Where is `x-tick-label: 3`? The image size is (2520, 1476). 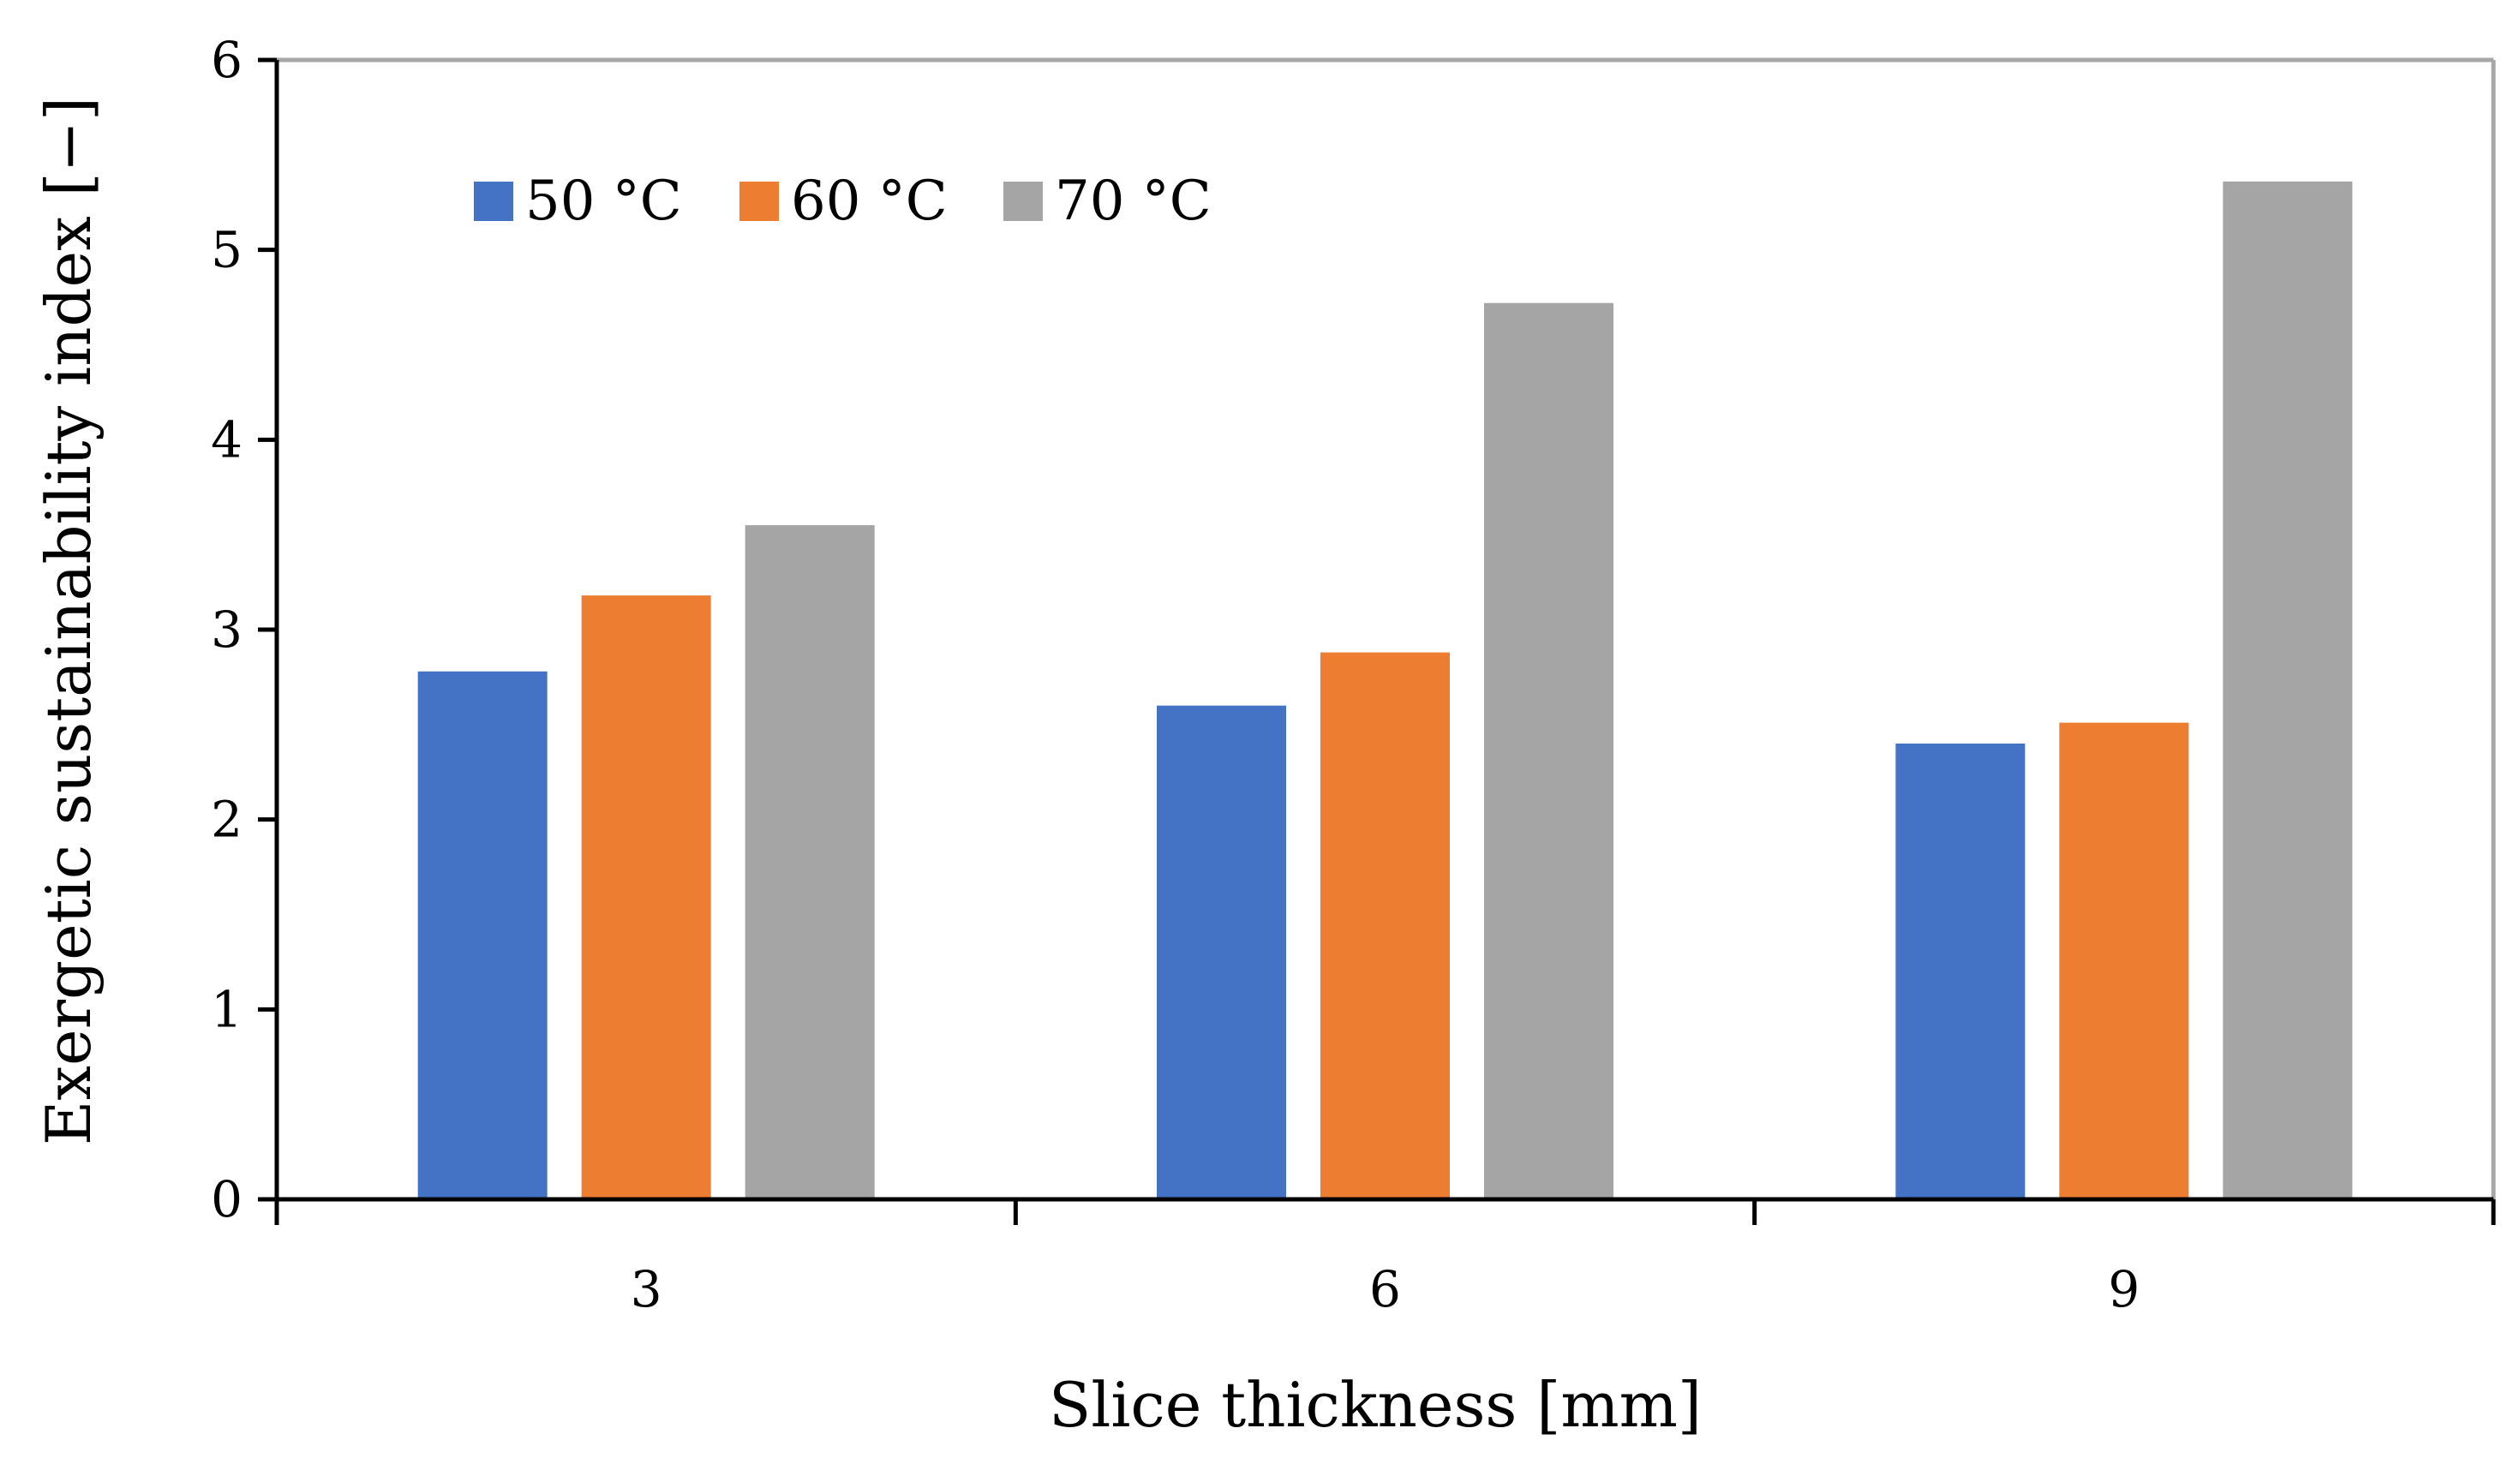 x-tick-label: 3 is located at coordinates (646, 1289).